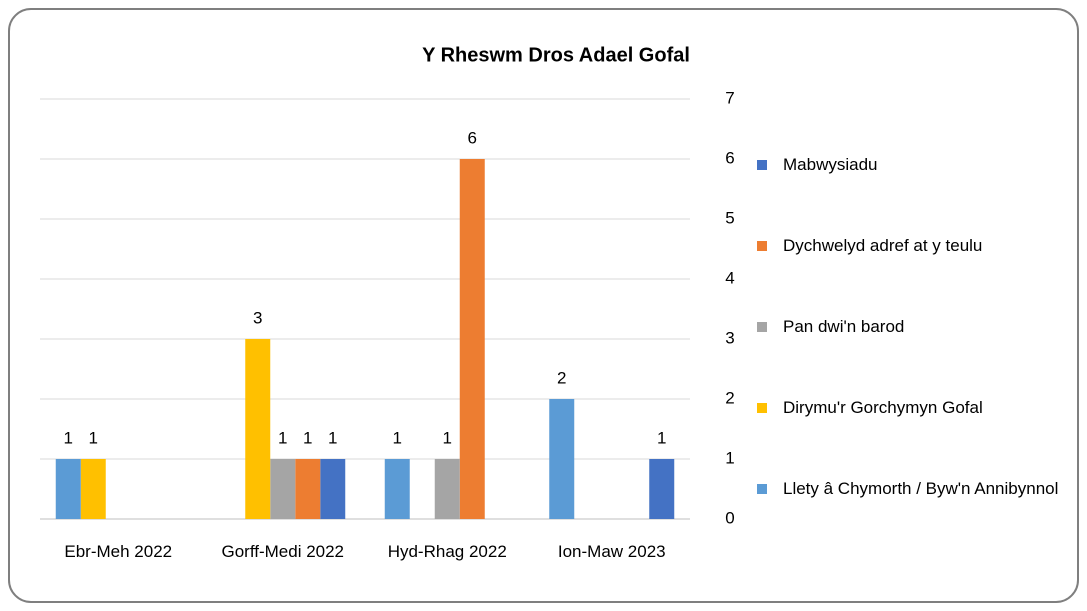 Image resolution: width=1087 pixels, height=611 pixels. Describe the element at coordinates (729, 457) in the screenshot. I see `y-tick-label: 1` at that location.